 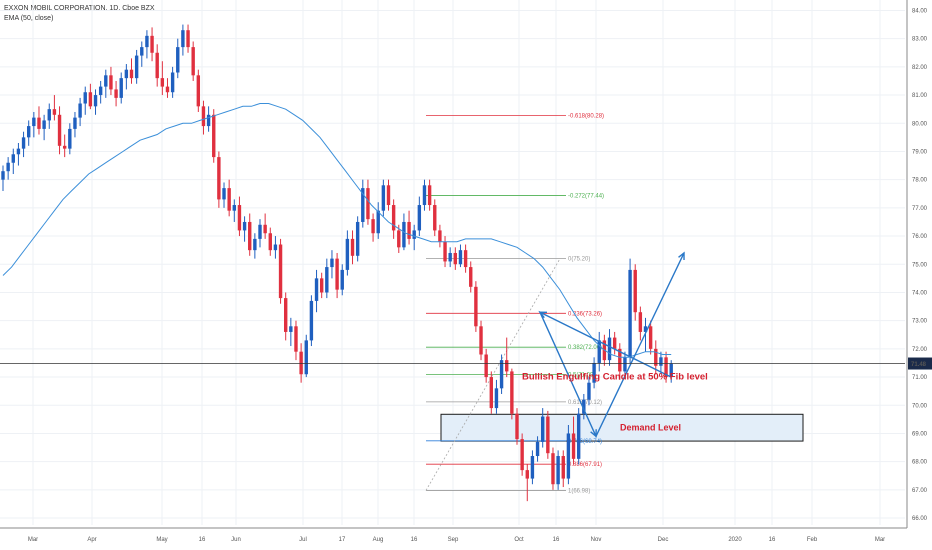 I want to click on fib-level-label: -0.272(77.44), so click(x=586, y=196).